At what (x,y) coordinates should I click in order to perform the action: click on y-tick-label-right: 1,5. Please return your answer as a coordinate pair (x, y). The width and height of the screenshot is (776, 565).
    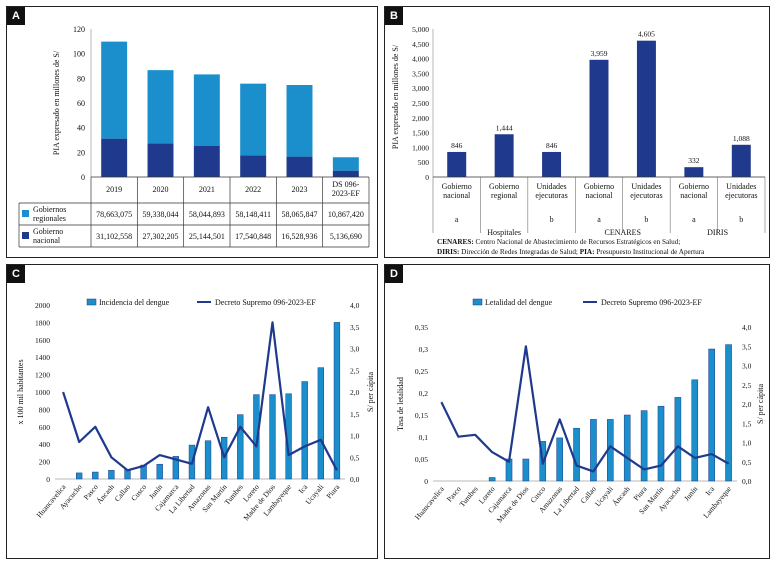
    Looking at the image, I should click on (355, 414).